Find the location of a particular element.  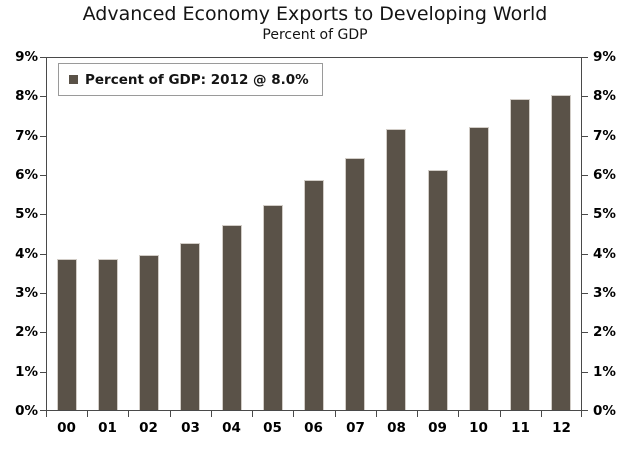

y-axis-label-left: 4% is located at coordinates (26, 254).